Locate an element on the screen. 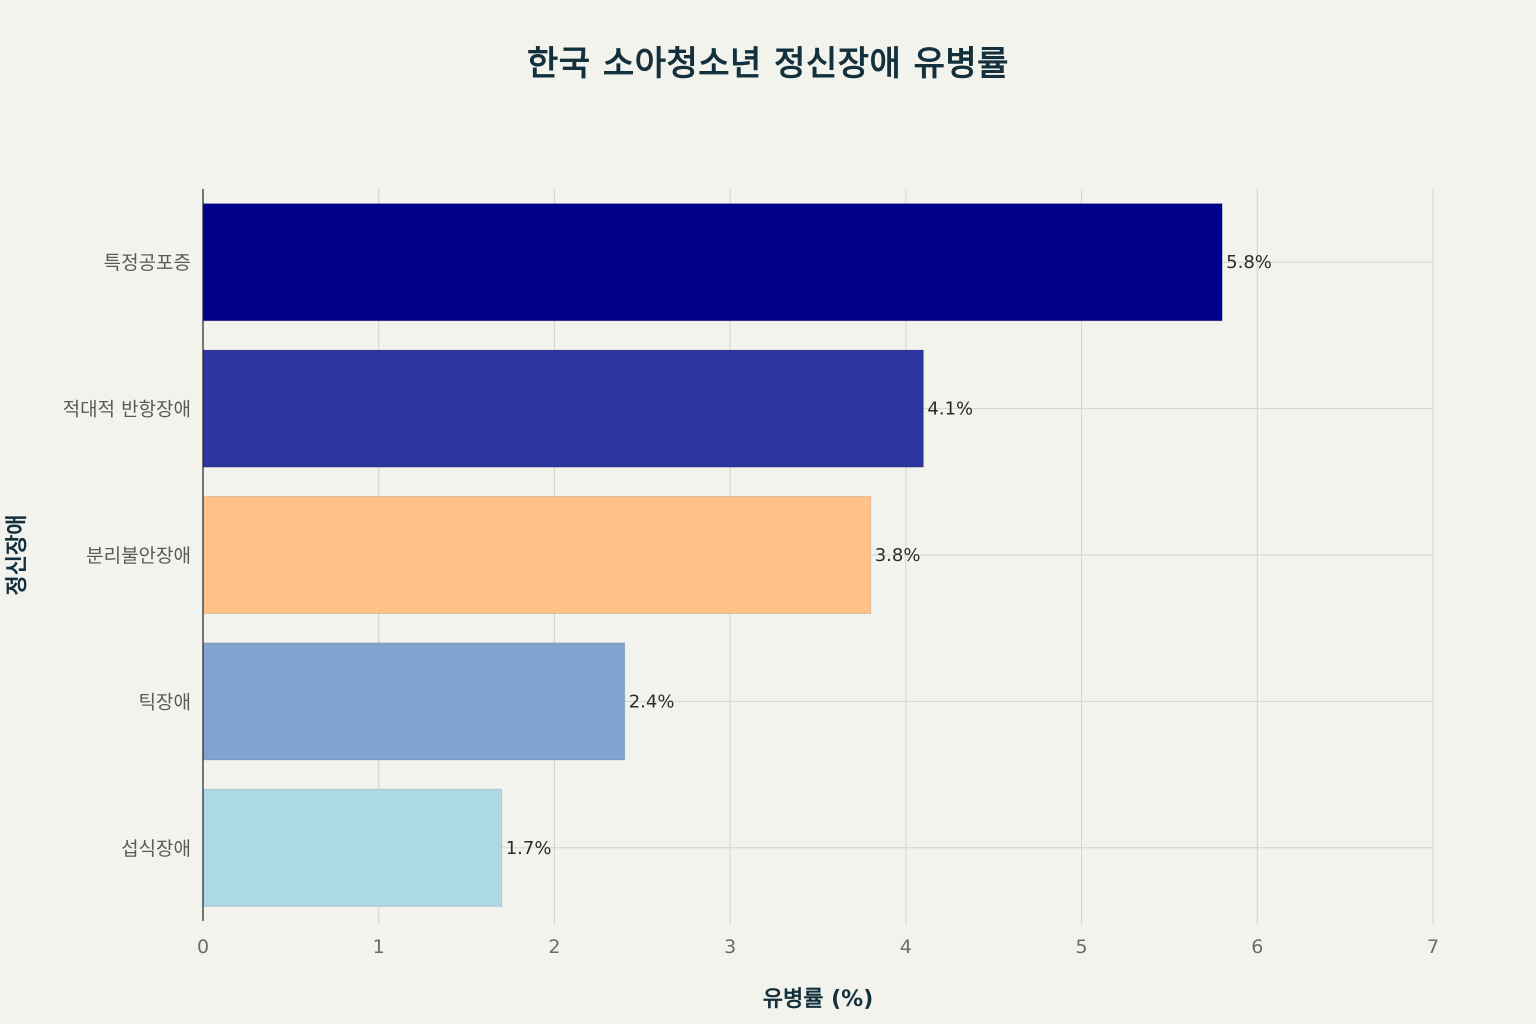 Image resolution: width=1536 pixels, height=1024 pixels. x-axis-title: 유병률 (%) is located at coordinates (818, 999).